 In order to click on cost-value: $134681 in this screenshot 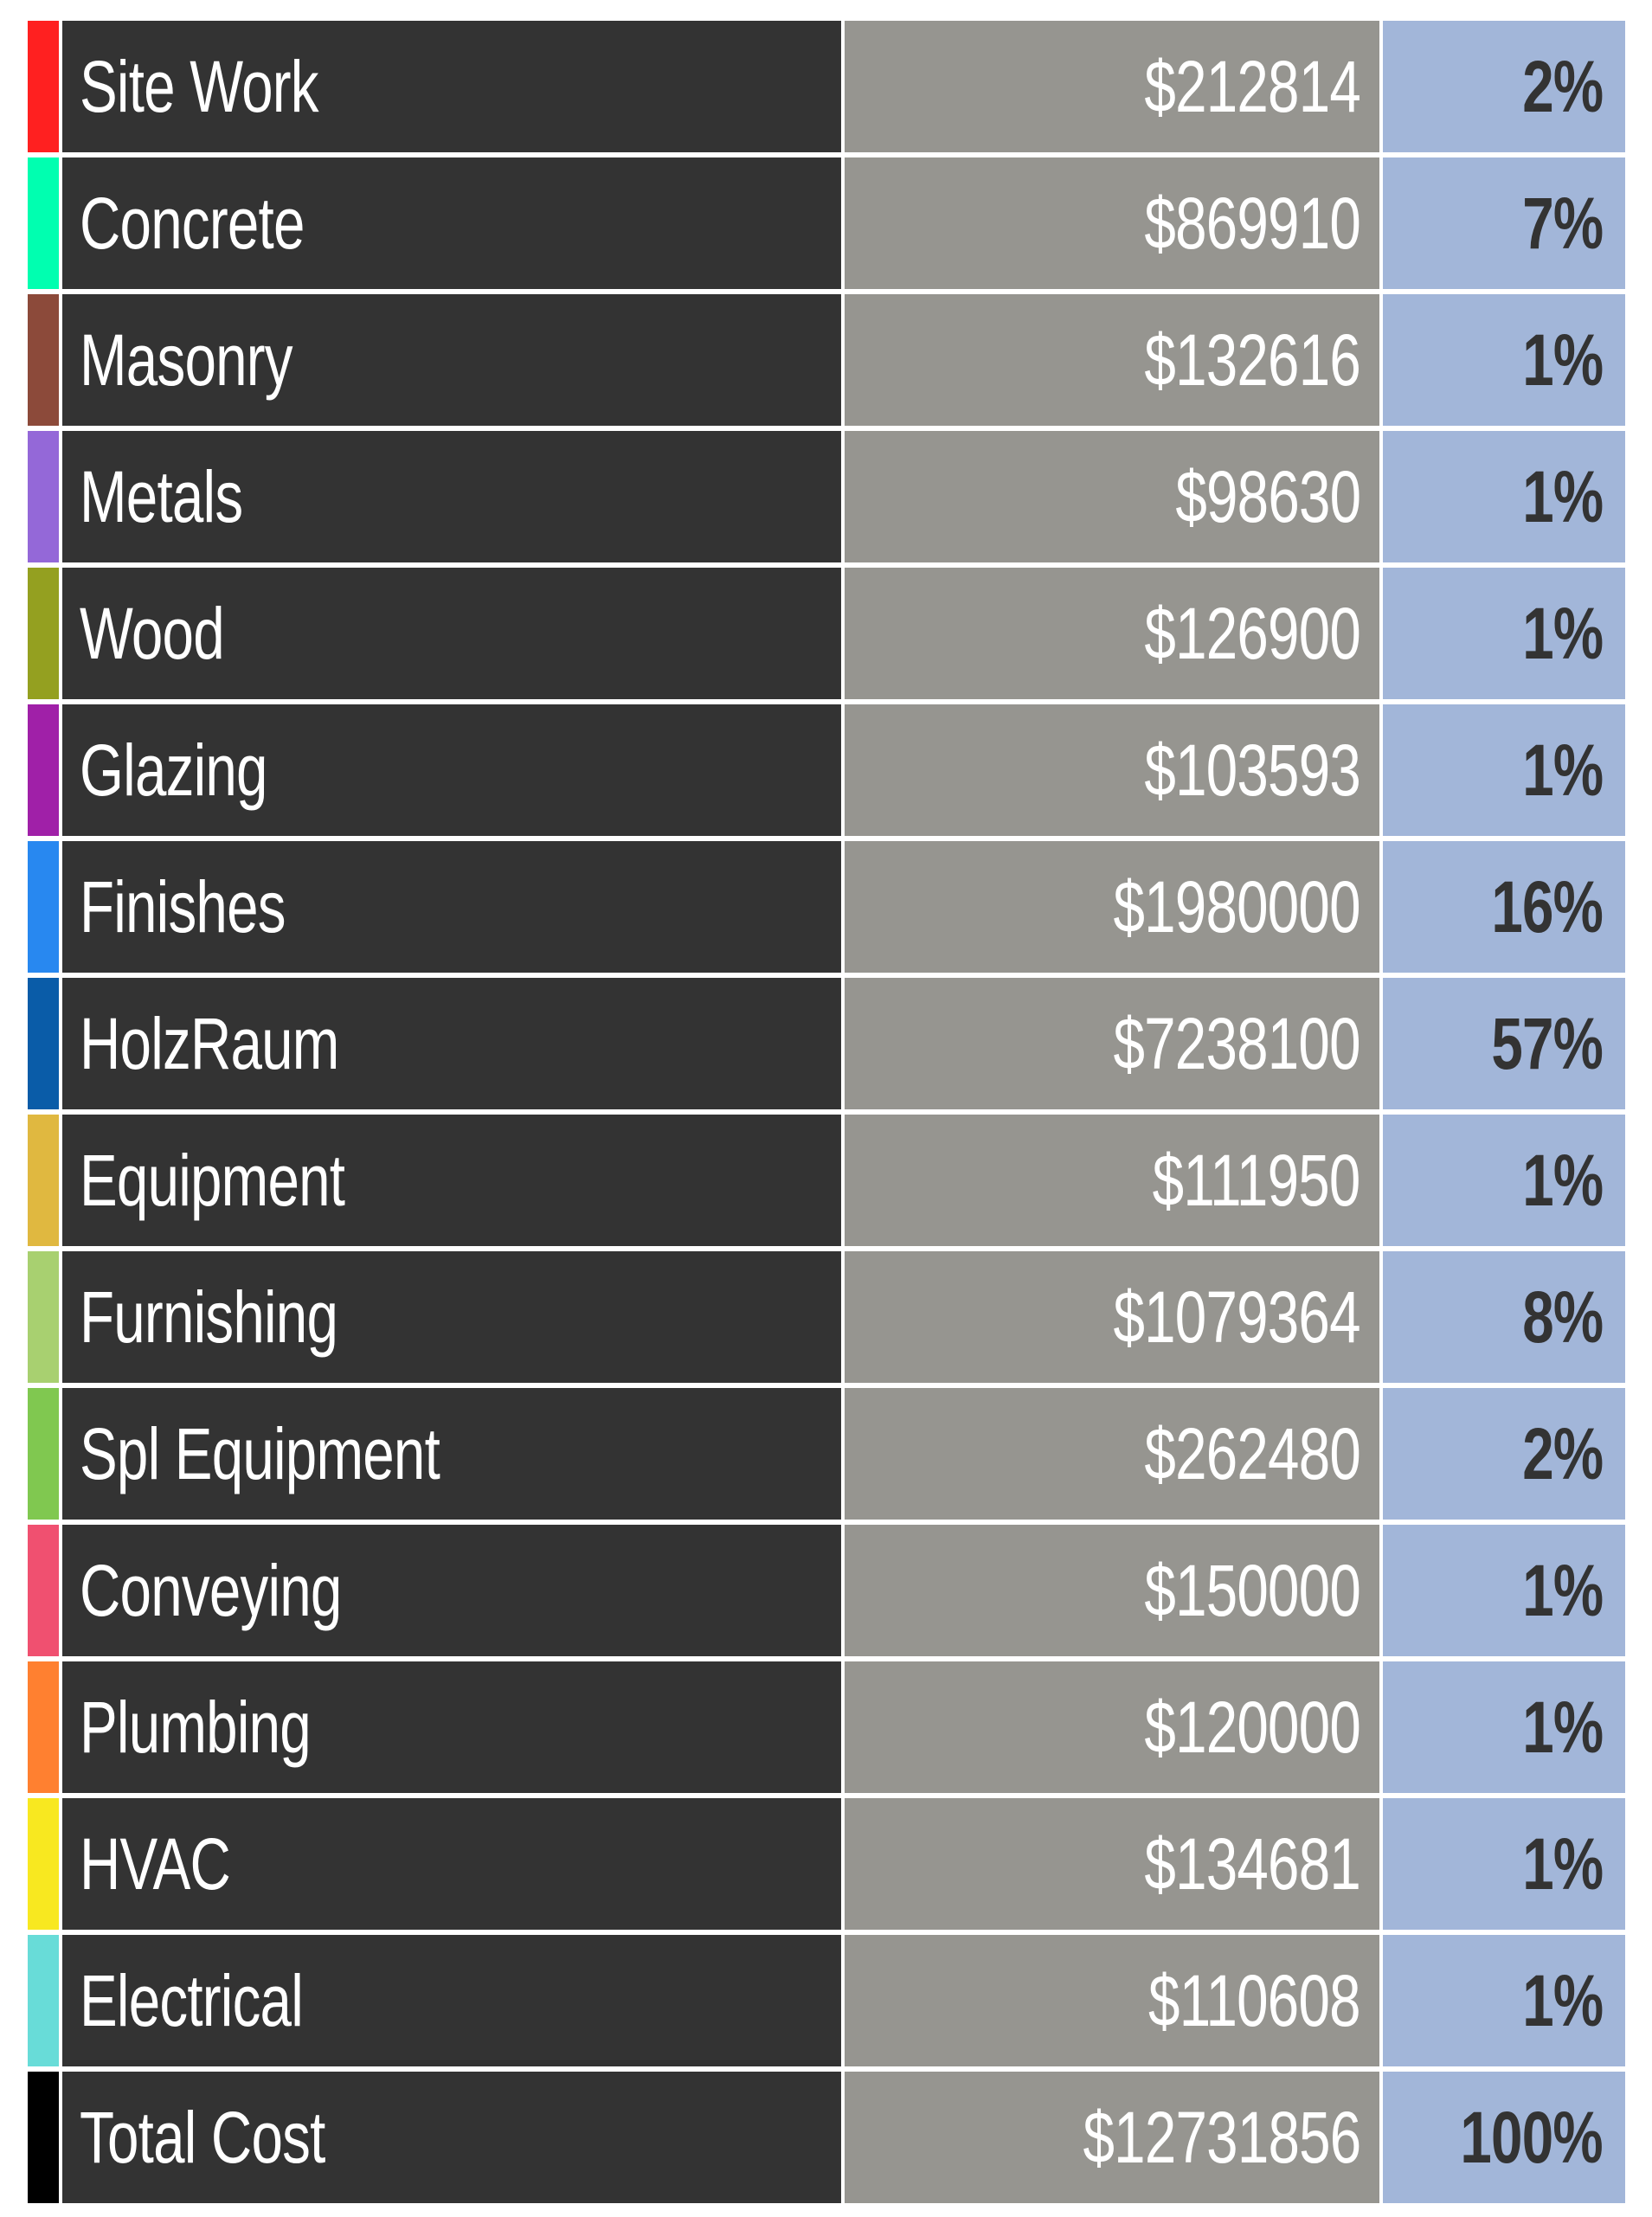, I will do `click(1252, 1864)`.